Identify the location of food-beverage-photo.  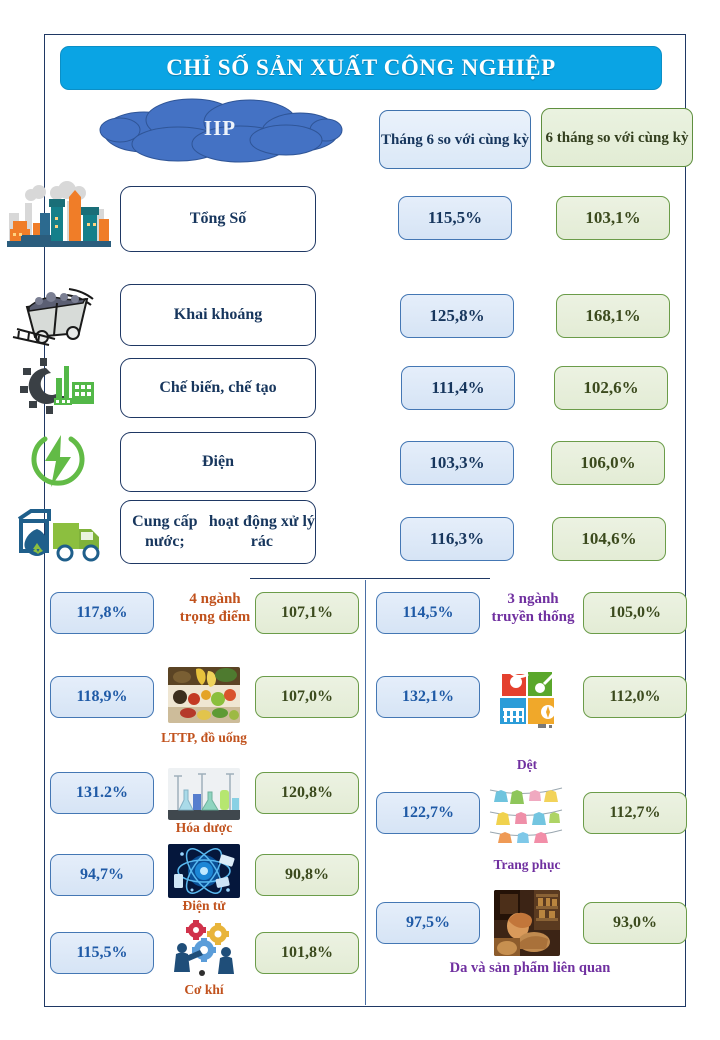
(204, 695).